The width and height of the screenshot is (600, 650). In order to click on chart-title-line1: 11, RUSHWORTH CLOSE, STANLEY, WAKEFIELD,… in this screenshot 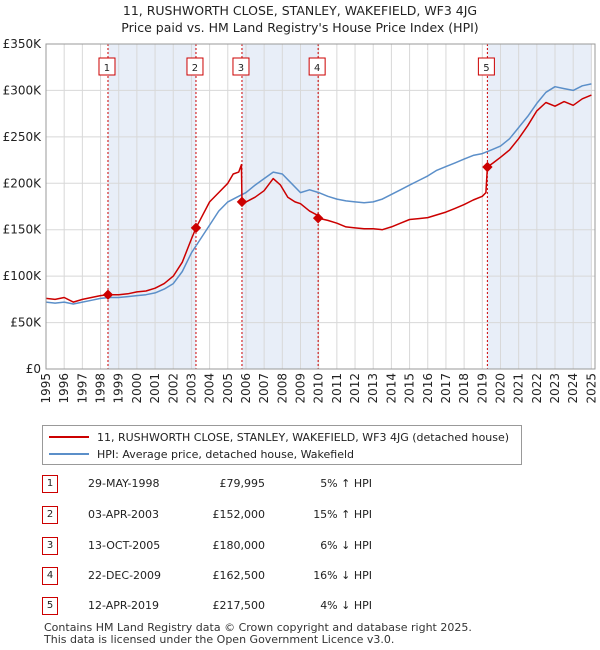, I will do `click(300, 10)`.